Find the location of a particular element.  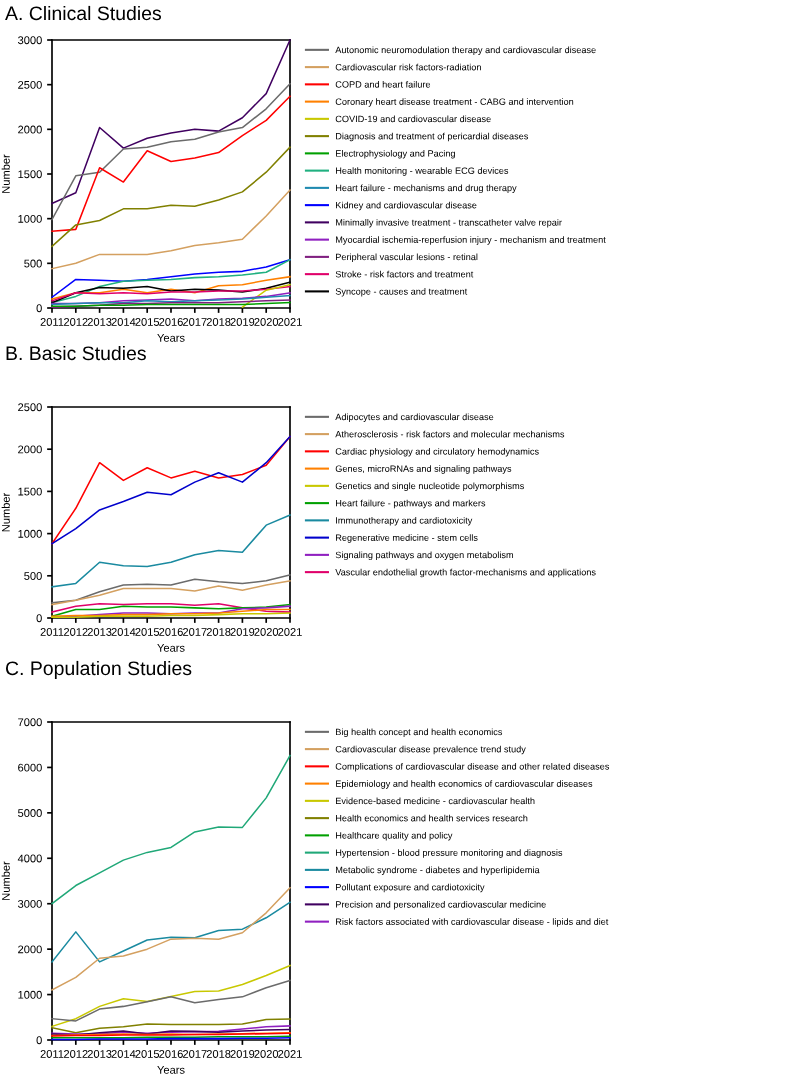

y-tick-label: 7000 is located at coordinates (30, 722).